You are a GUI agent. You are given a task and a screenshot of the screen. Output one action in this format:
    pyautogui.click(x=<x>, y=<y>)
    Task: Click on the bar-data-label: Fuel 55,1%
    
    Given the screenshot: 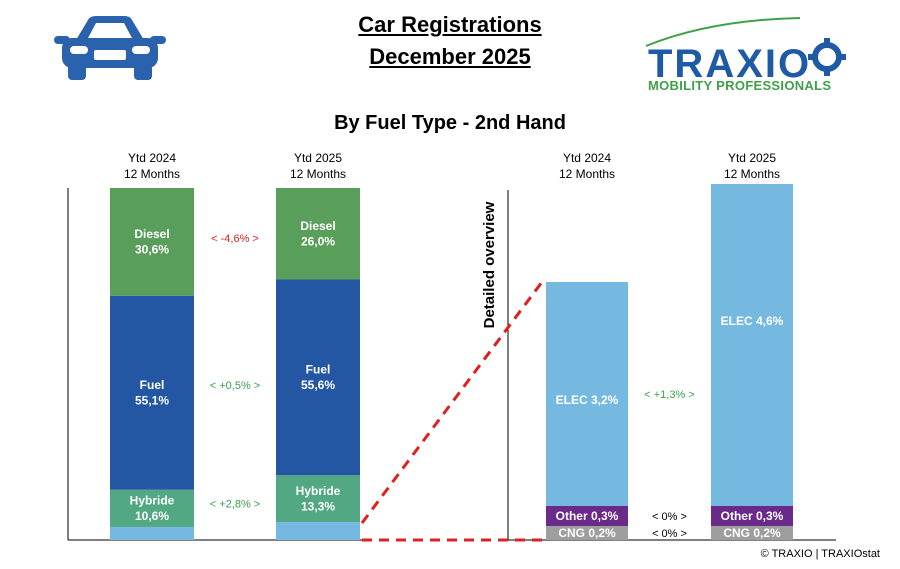 What is the action you would take?
    pyautogui.click(x=152, y=393)
    